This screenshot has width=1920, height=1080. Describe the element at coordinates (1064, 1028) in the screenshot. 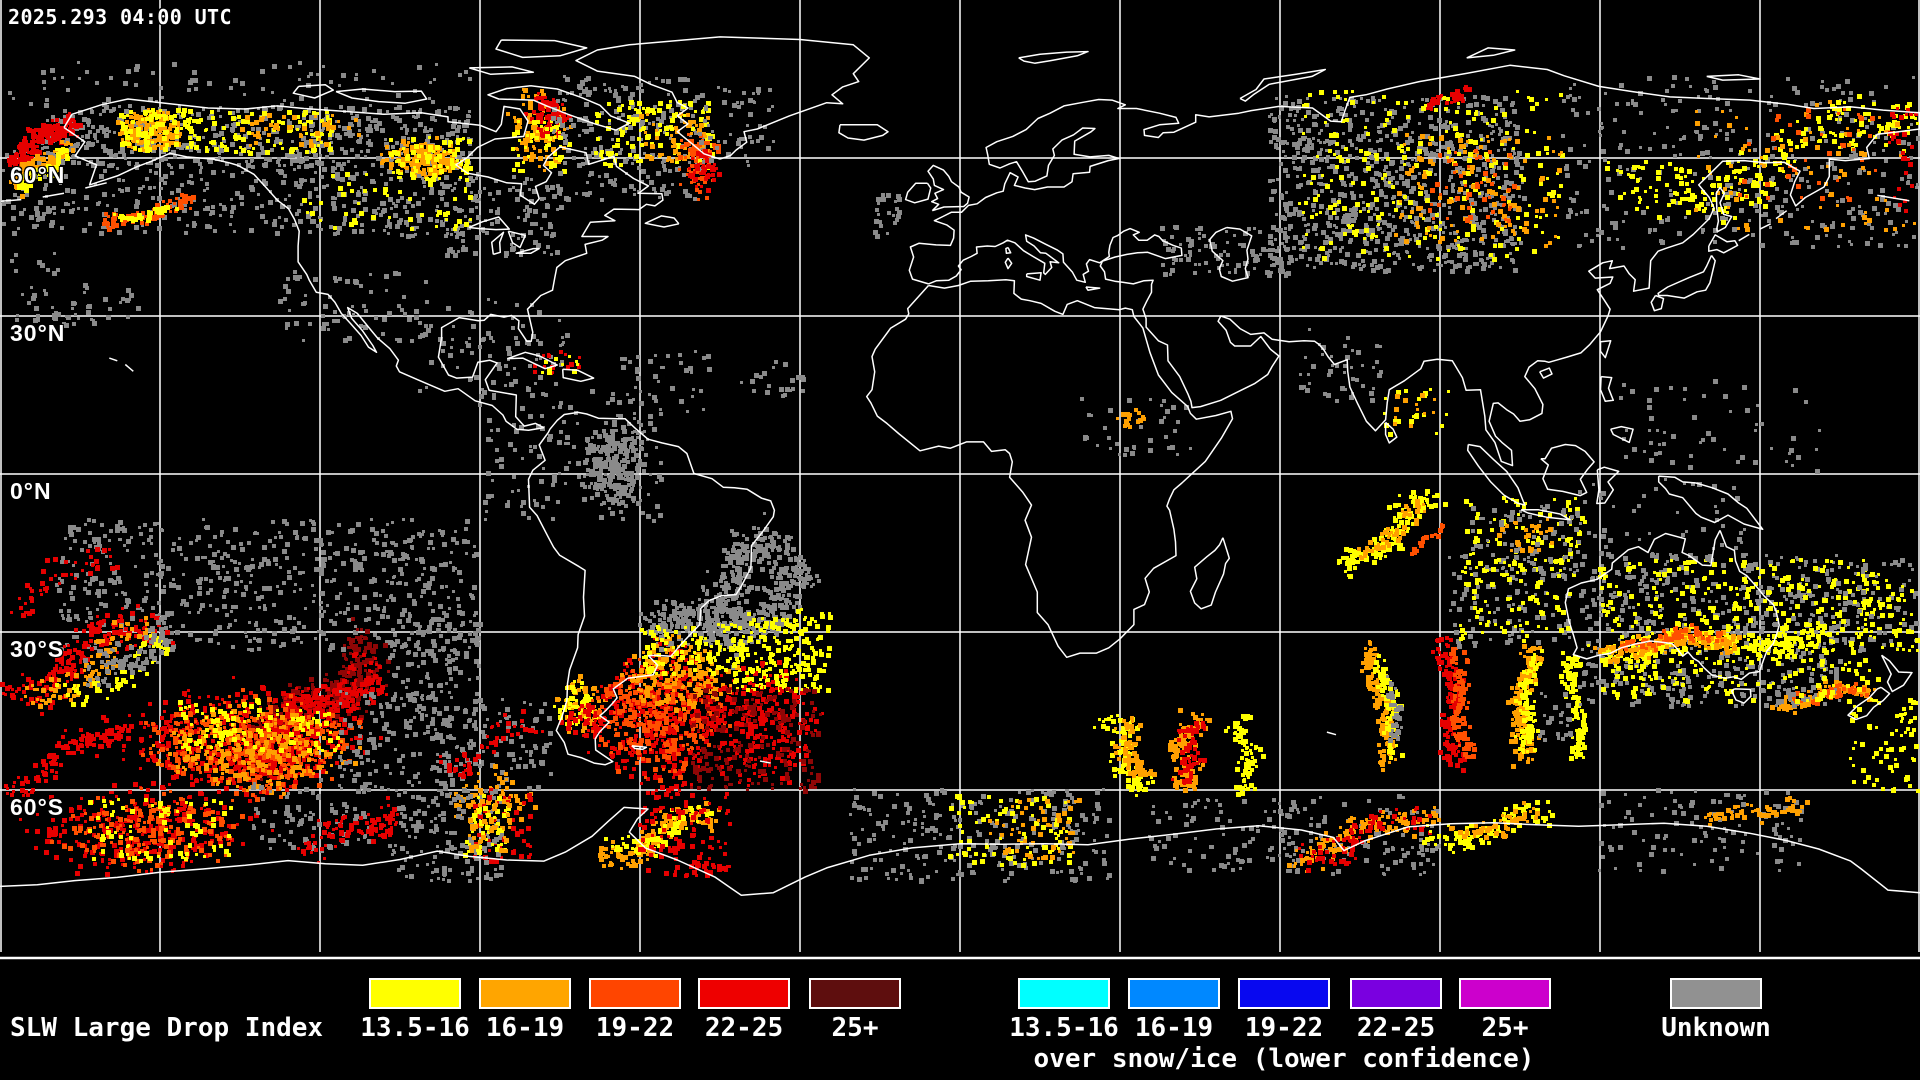

I see `legend-range-label: 13.5-16` at that location.